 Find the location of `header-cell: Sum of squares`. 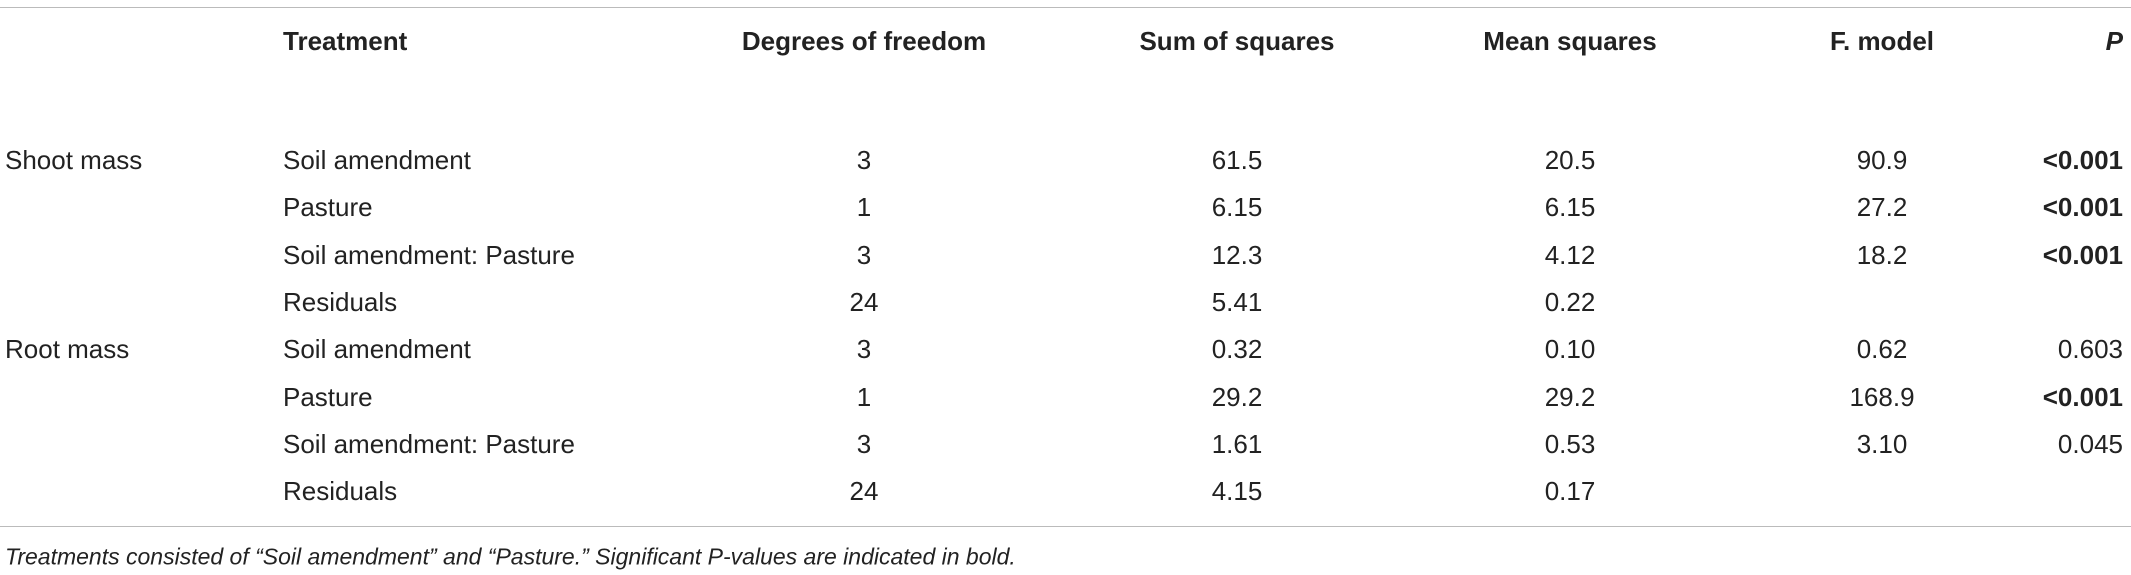

header-cell: Sum of squares is located at coordinates (1237, 41).